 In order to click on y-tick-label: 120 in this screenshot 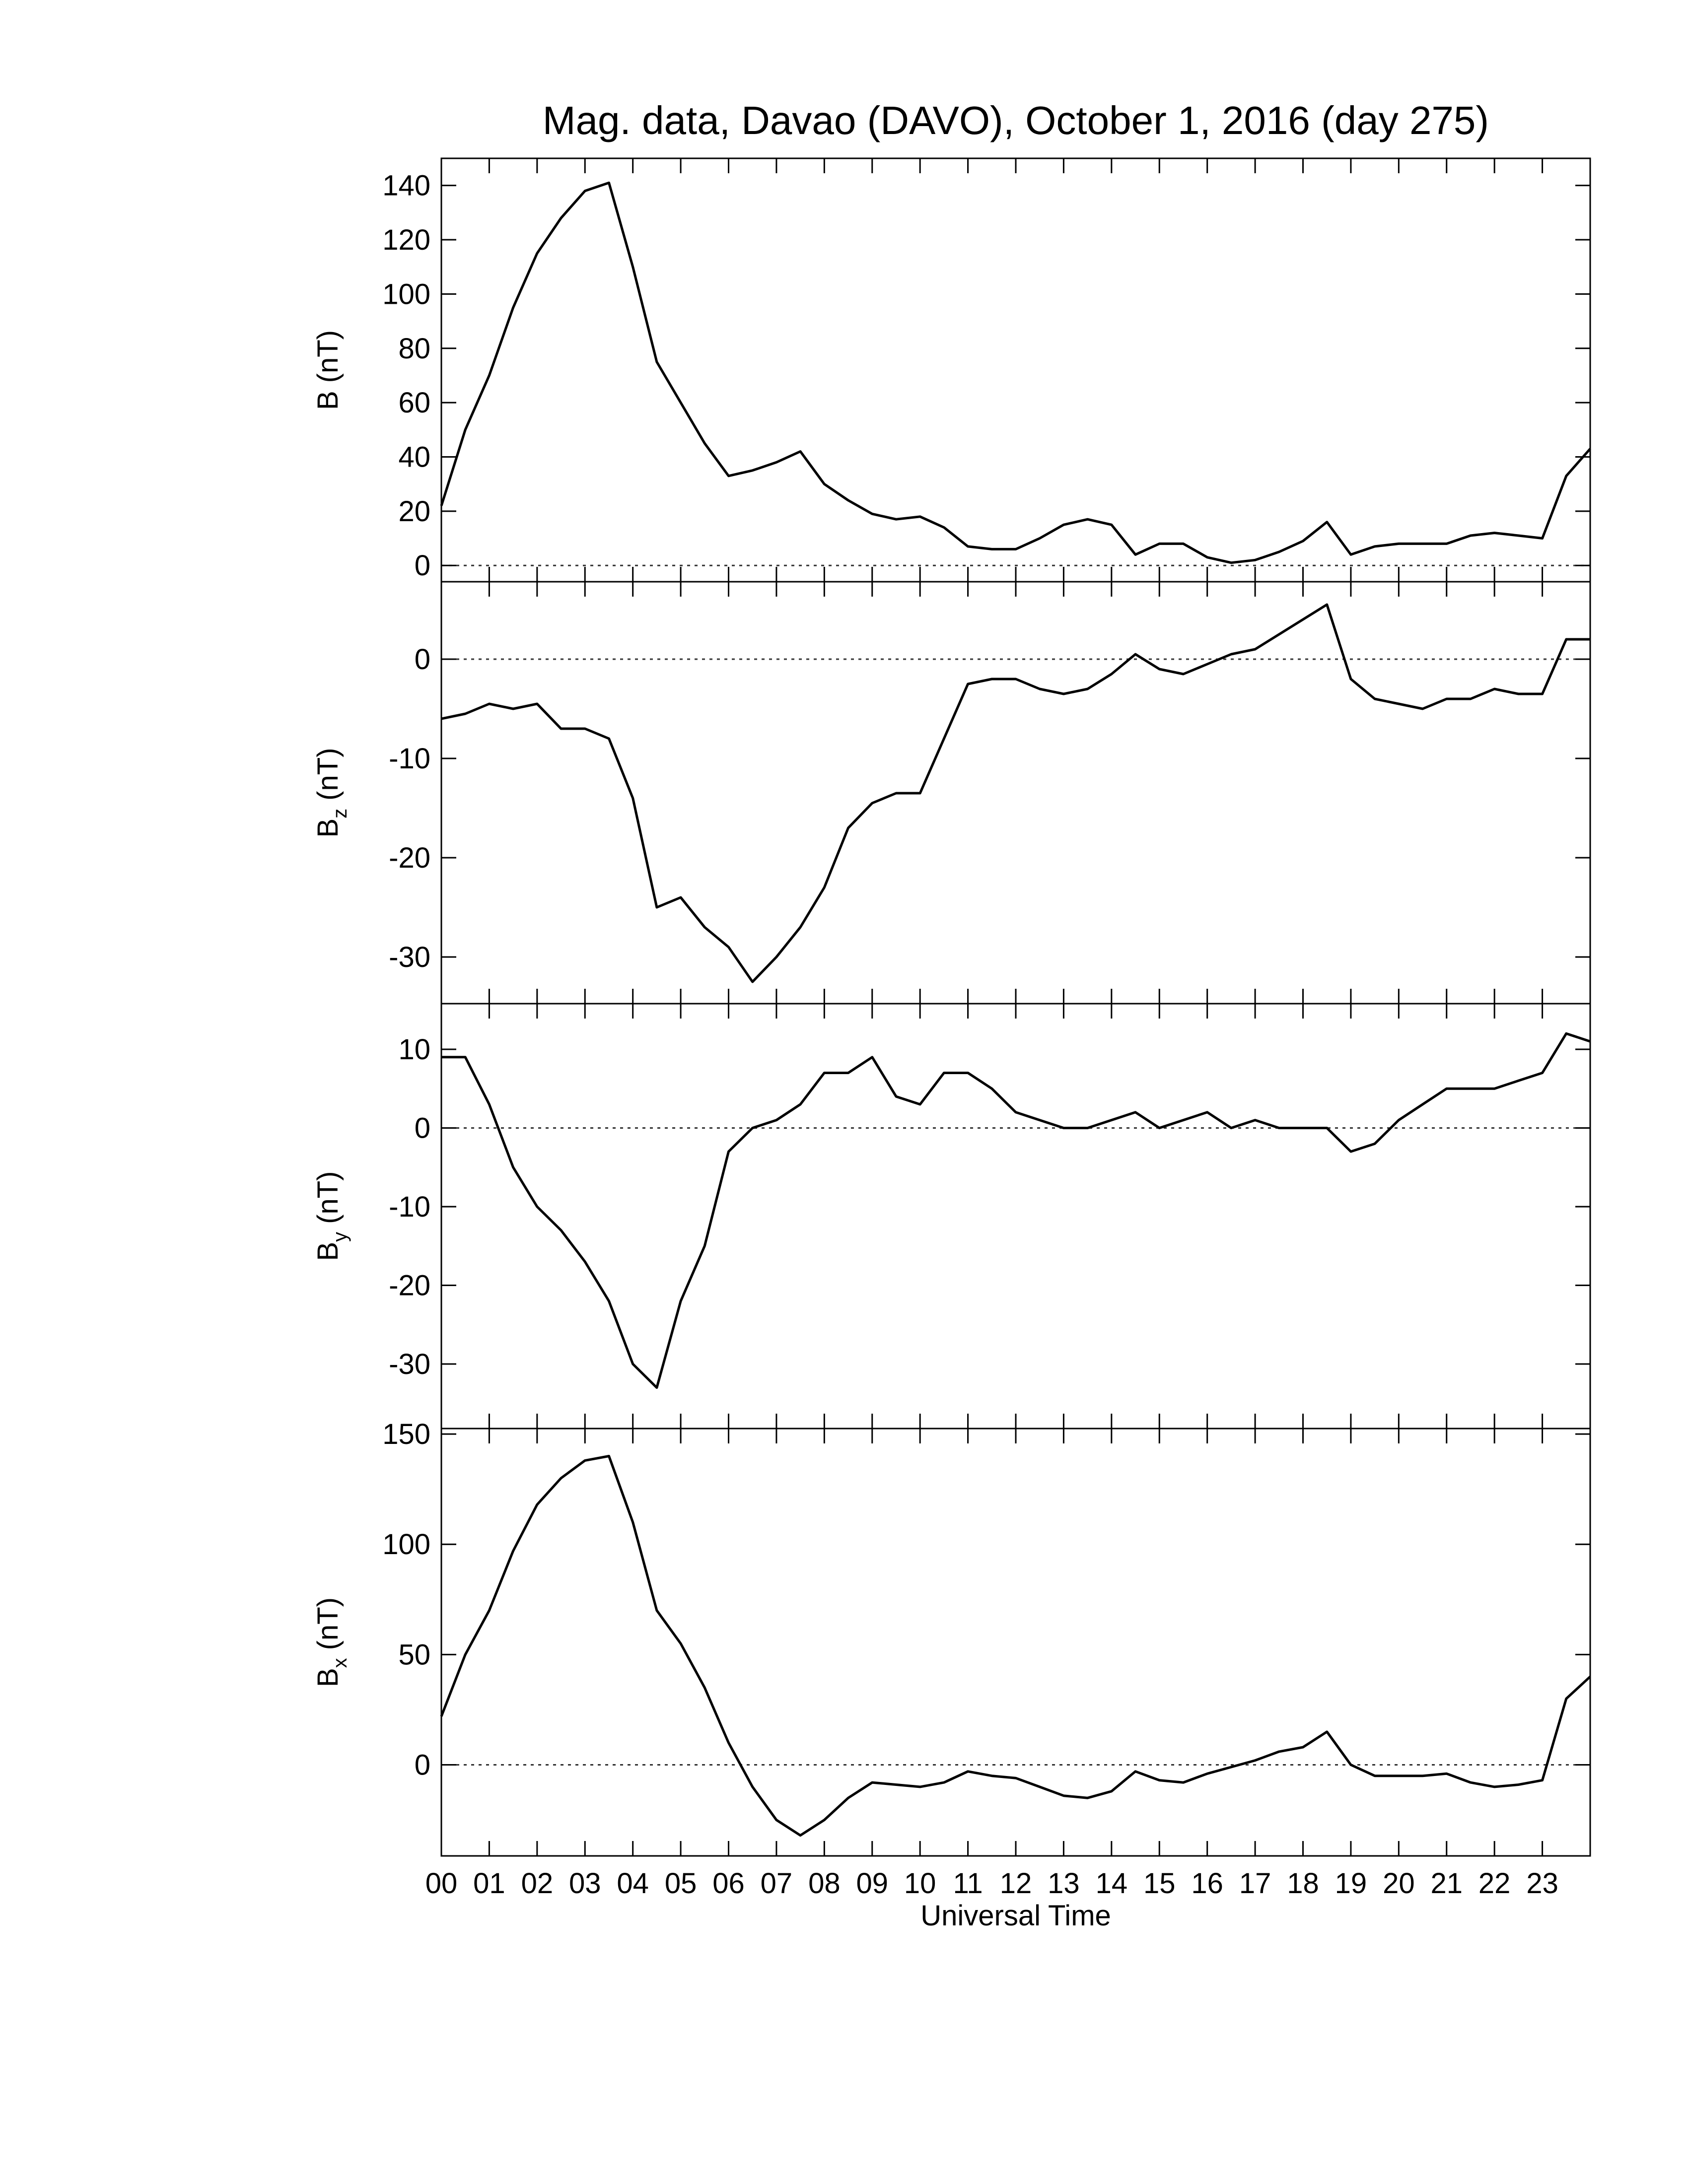, I will do `click(406, 240)`.